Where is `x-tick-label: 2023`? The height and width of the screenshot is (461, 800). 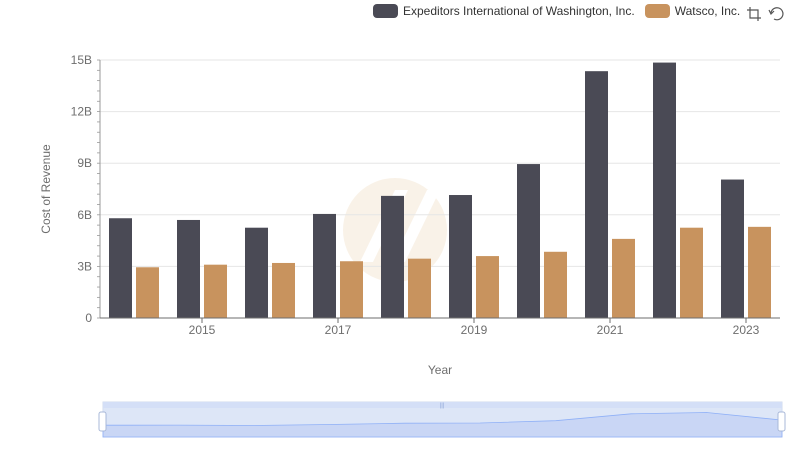
x-tick-label: 2023 is located at coordinates (746, 330).